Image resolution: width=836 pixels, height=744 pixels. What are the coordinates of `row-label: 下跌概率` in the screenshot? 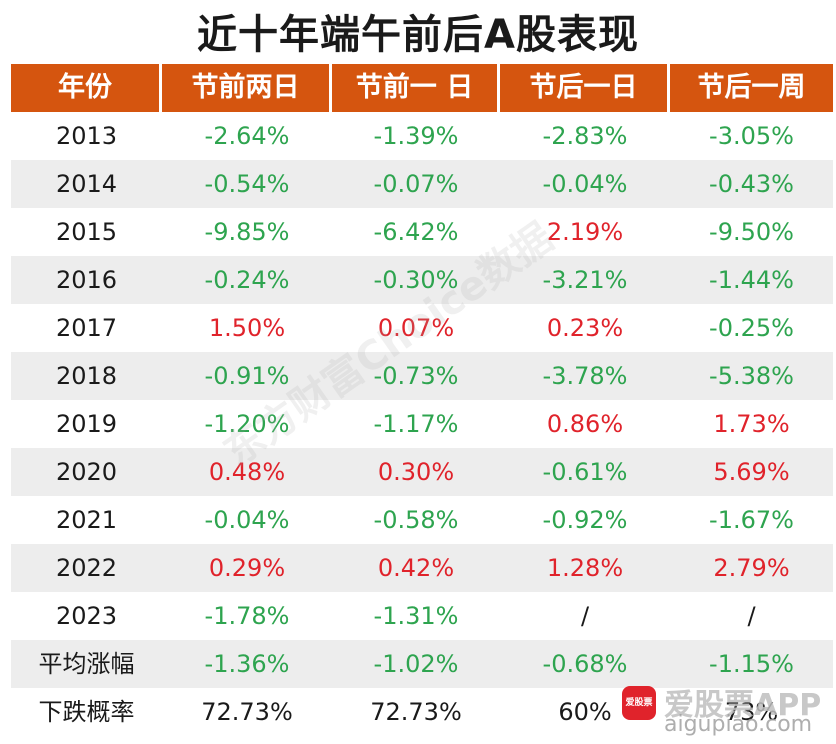 It's located at (86, 712).